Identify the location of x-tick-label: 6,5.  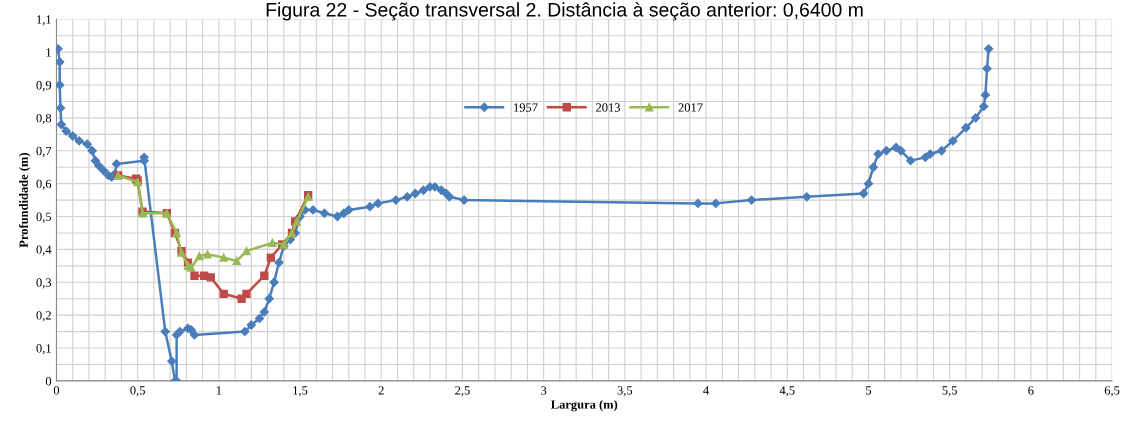
(1112, 391).